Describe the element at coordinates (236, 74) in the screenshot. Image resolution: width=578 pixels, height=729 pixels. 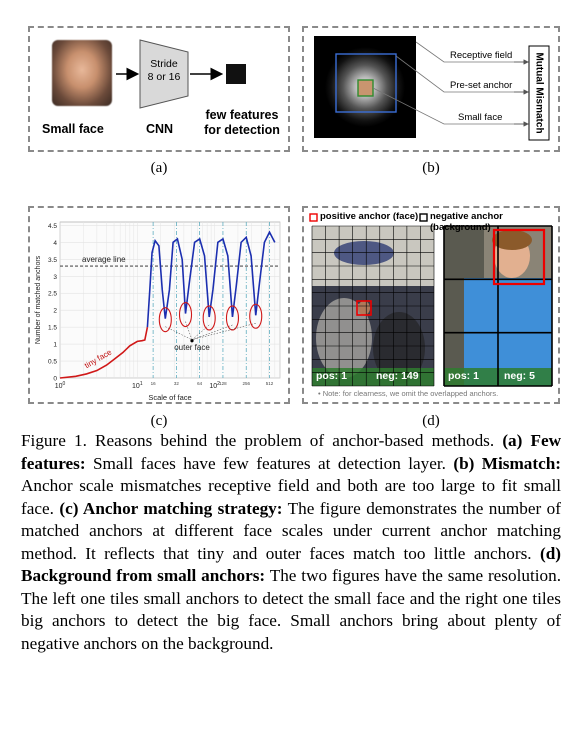
I see `feature-block` at that location.